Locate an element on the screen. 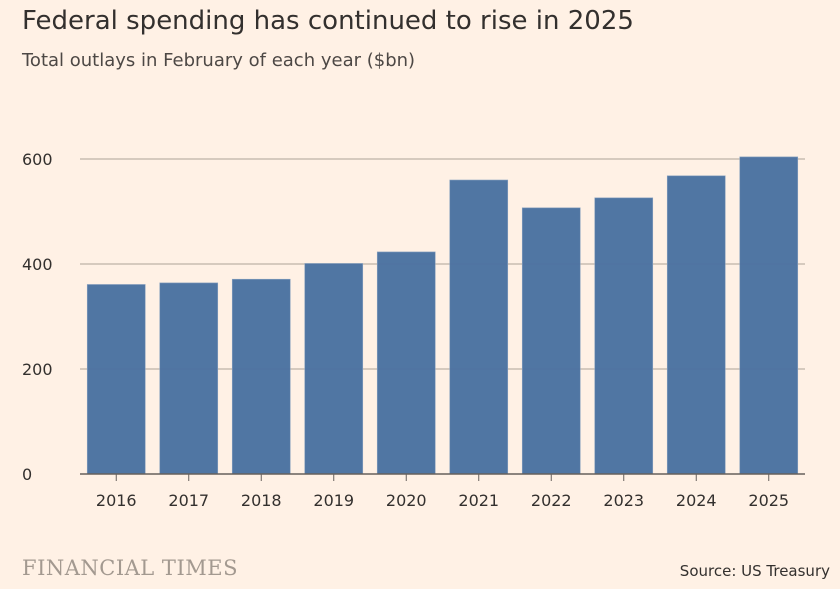  y-tick-label: 600 is located at coordinates (37, 159).